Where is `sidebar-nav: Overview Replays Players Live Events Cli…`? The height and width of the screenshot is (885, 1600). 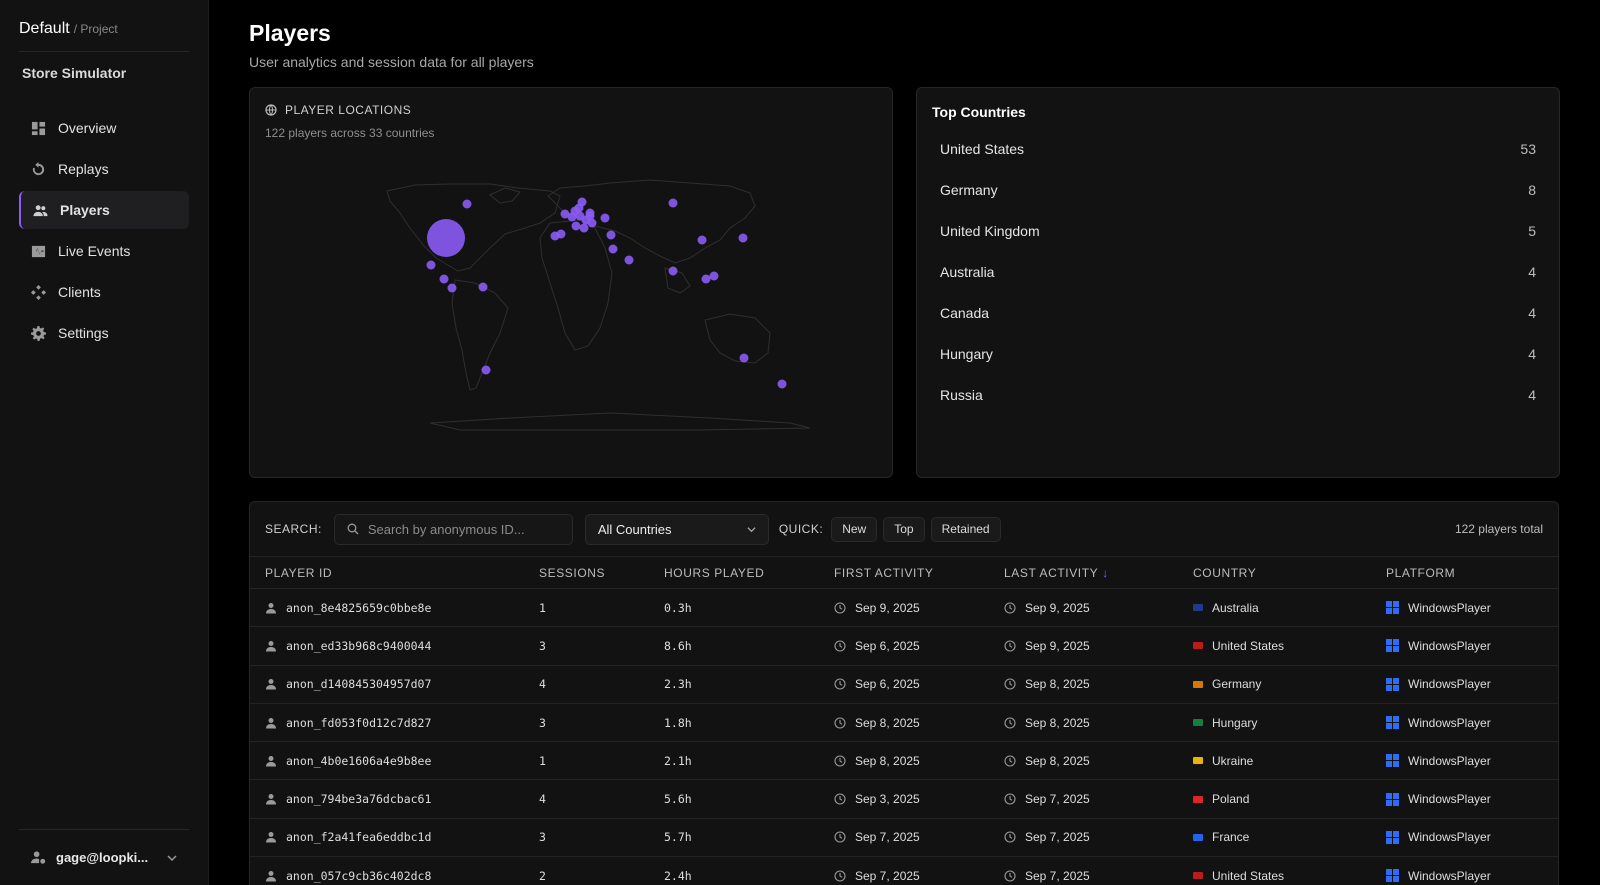
sidebar-nav: Overview Replays Players Live Events Cli… is located at coordinates (104, 230).